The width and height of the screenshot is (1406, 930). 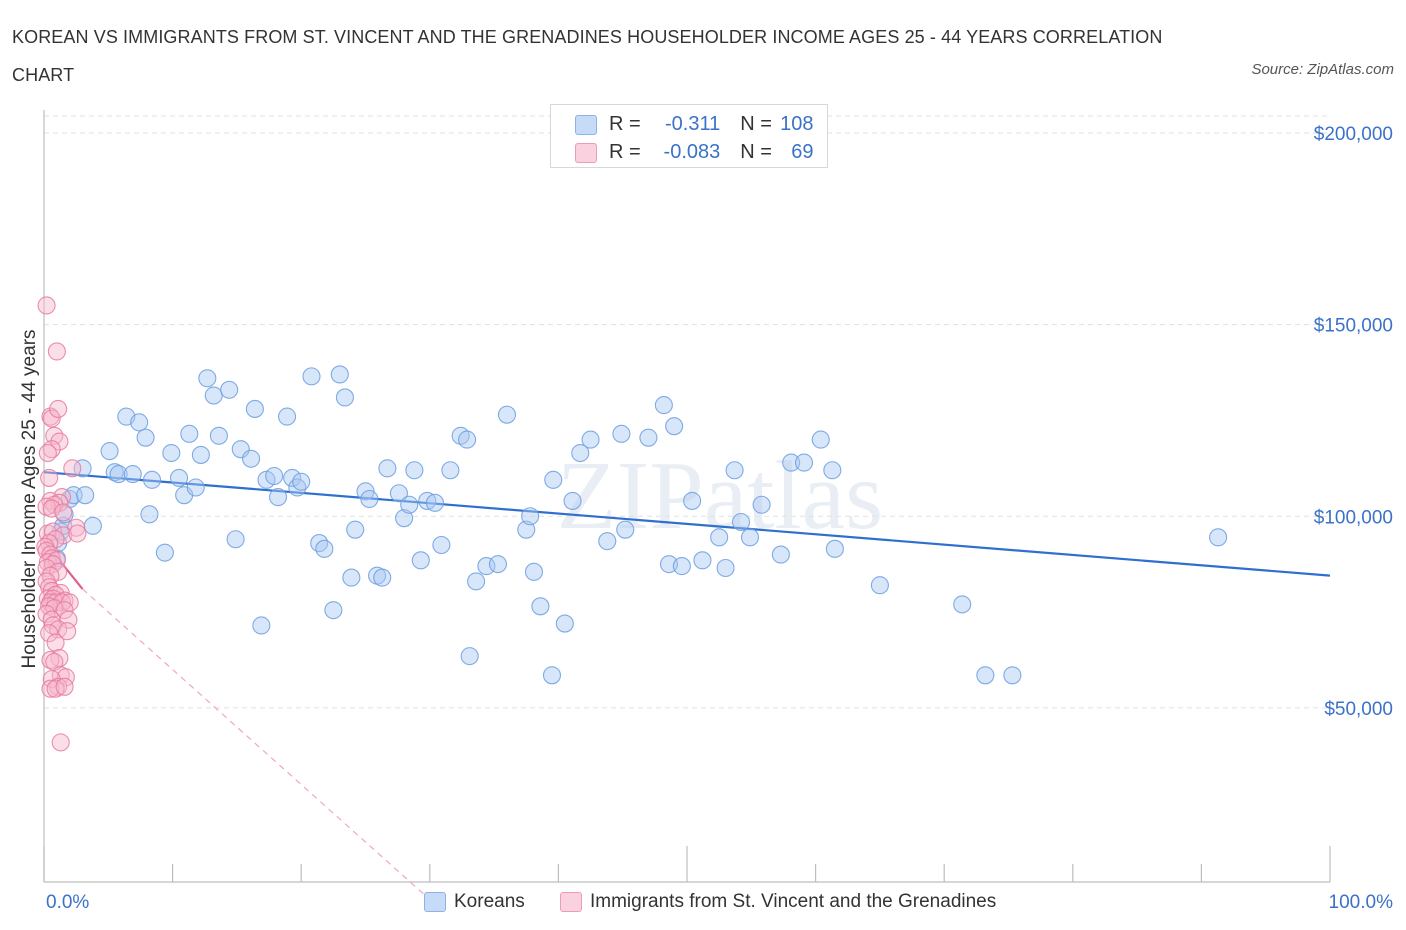 What do you see at coordinates (29, 498) in the screenshot?
I see `y-axis-title: Householder Income Ages 25 - 44 years` at bounding box center [29, 498].